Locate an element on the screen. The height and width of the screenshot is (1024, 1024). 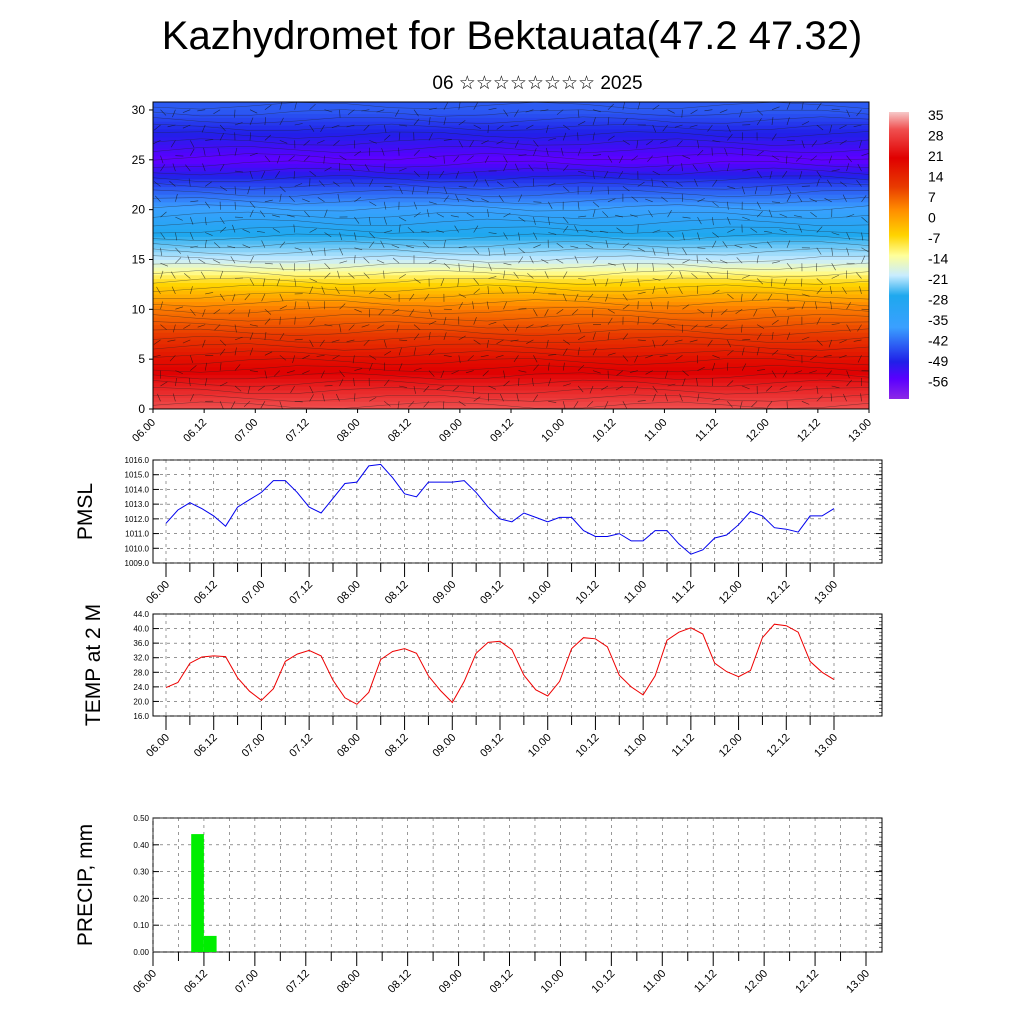
pmsl-series-line is located at coordinates (500, 509).